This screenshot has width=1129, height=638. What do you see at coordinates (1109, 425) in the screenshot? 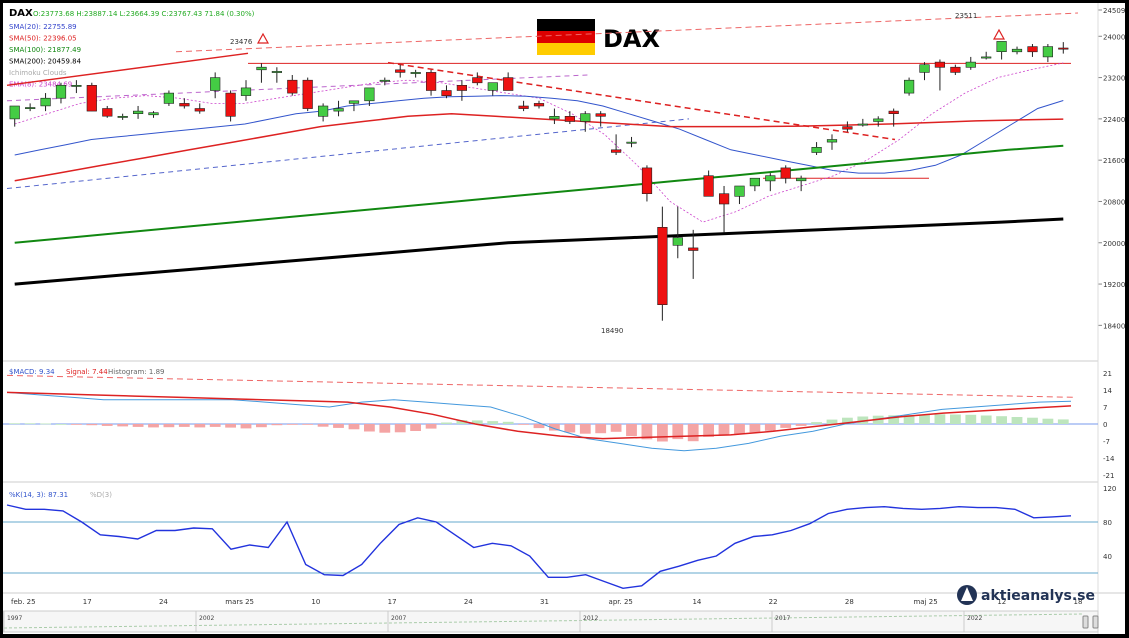
I see `macd-axis: 21 14 7 0 -7 -14 -21` at bounding box center [1109, 425].